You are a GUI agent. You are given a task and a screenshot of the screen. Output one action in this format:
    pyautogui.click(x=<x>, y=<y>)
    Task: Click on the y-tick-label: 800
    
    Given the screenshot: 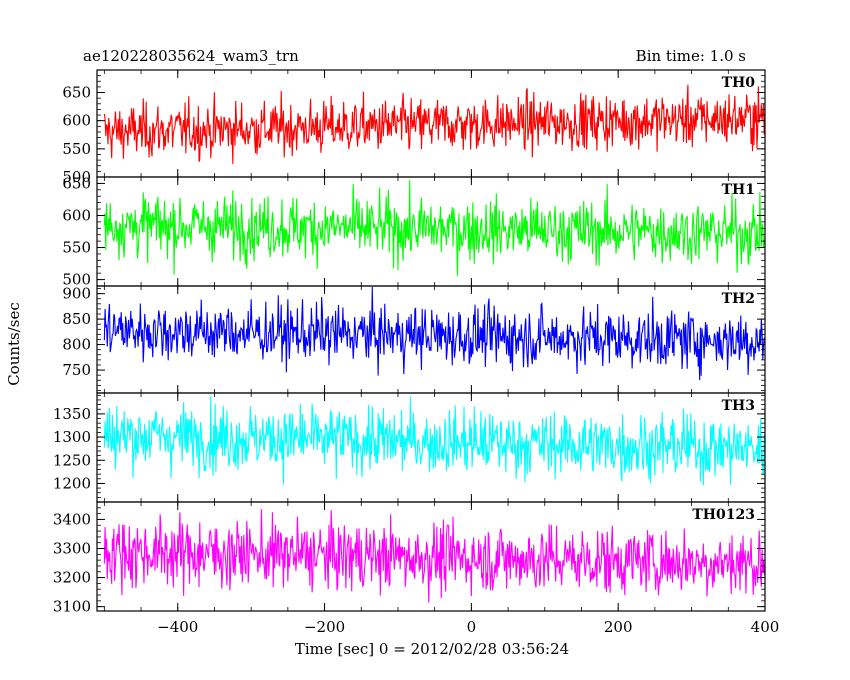 What is the action you would take?
    pyautogui.click(x=76, y=345)
    